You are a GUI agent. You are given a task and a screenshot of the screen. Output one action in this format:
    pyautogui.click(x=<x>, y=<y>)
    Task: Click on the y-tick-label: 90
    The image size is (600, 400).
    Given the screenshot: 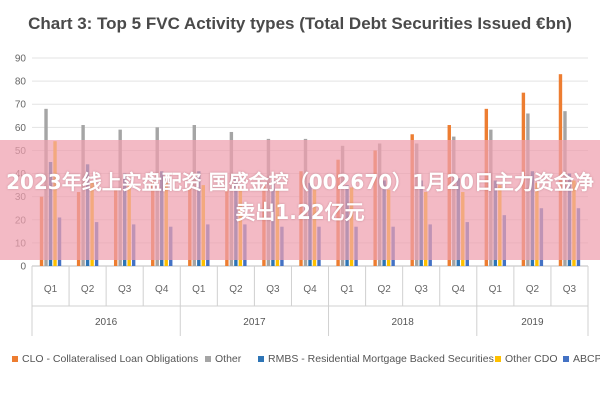 What is the action you would take?
    pyautogui.click(x=21, y=59)
    